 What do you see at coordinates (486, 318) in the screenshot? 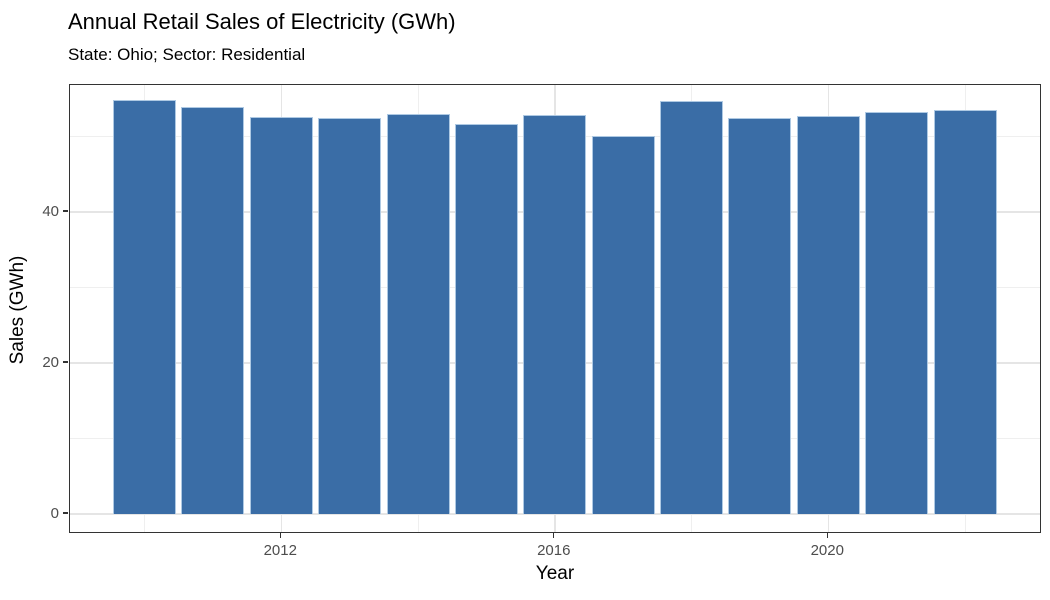
I see `bar-2015` at bounding box center [486, 318].